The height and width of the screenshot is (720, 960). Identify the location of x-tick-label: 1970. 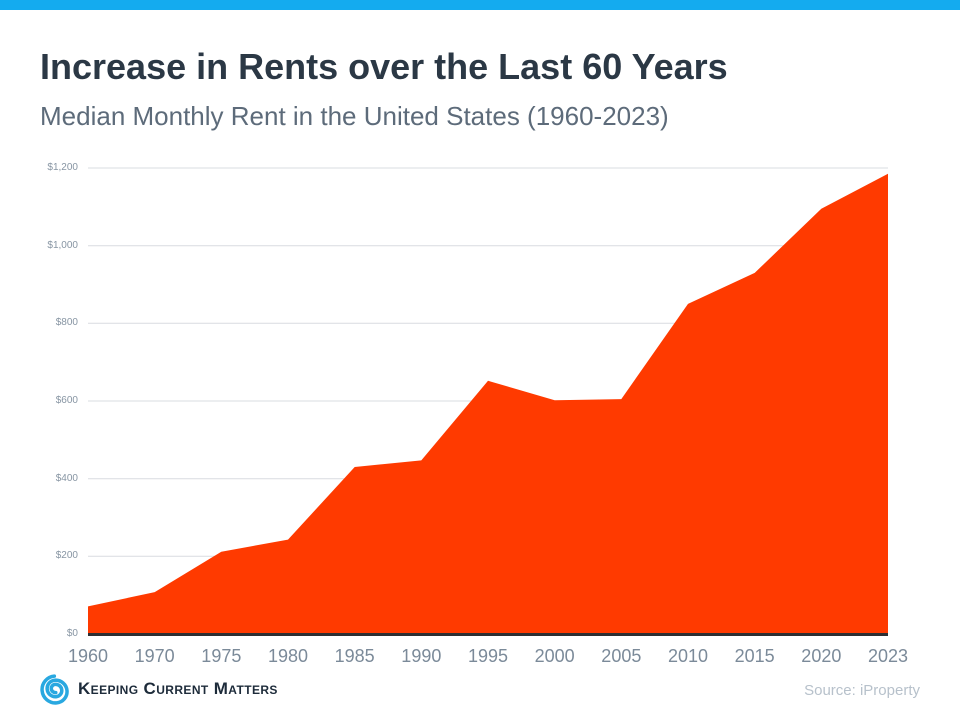
(154, 656).